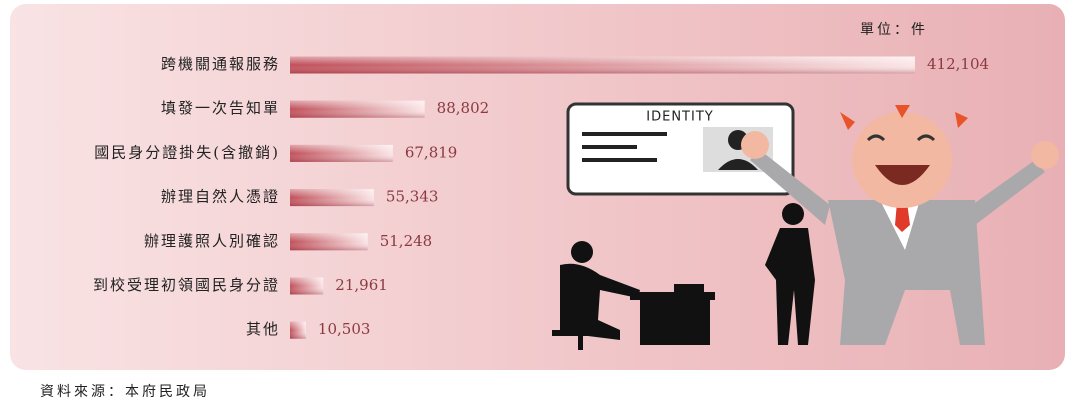  I want to click on seated-person, so click(600, 301).